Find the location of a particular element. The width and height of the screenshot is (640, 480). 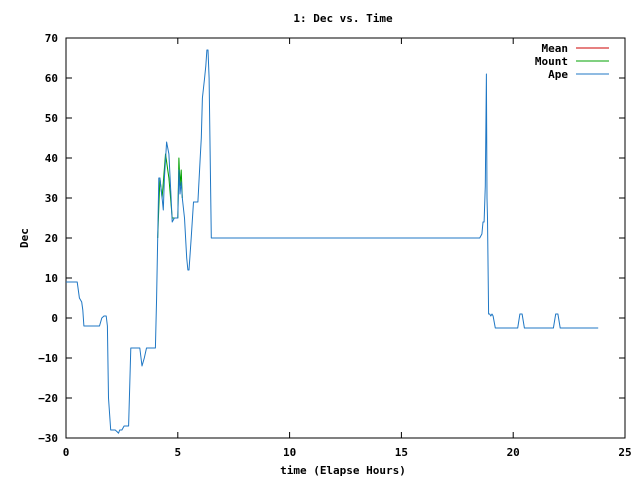

x-tick-label: 0 is located at coordinates (66, 452).